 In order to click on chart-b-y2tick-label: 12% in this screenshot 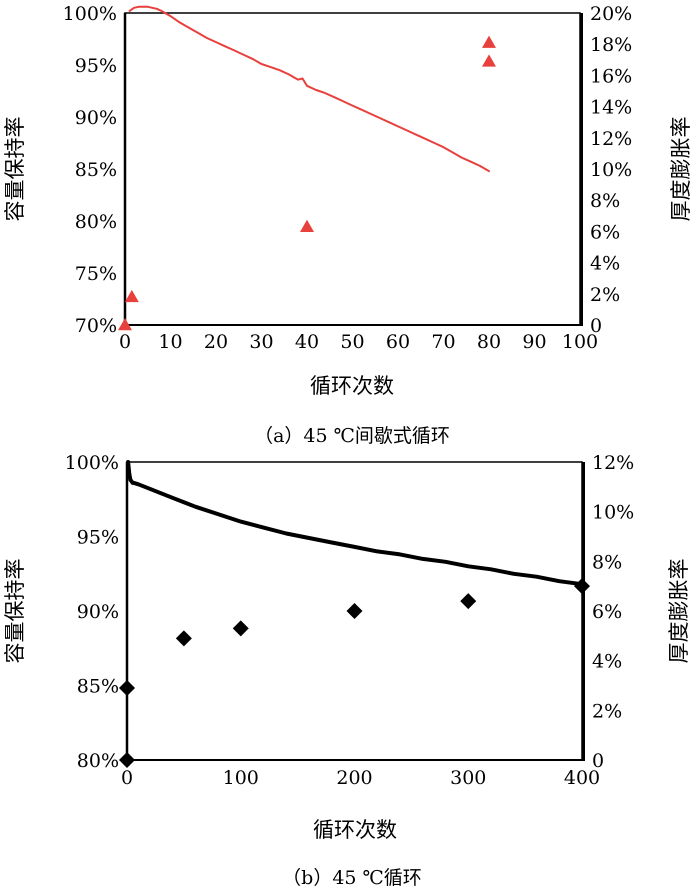, I will do `click(613, 463)`.